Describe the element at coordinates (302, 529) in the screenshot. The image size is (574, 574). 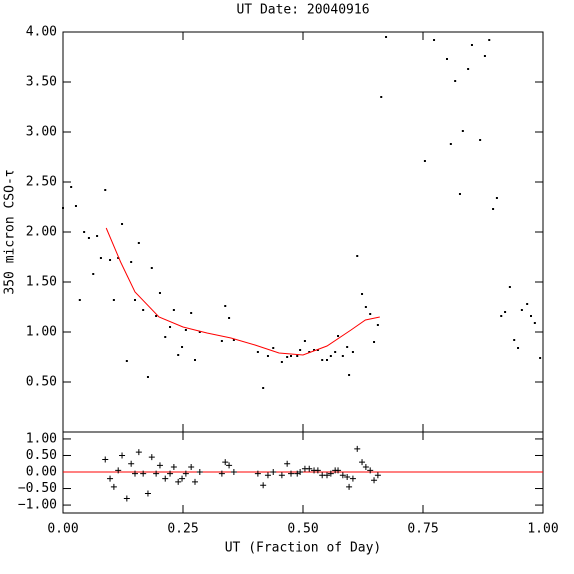
I see `x-tick-label: 0.50` at that location.